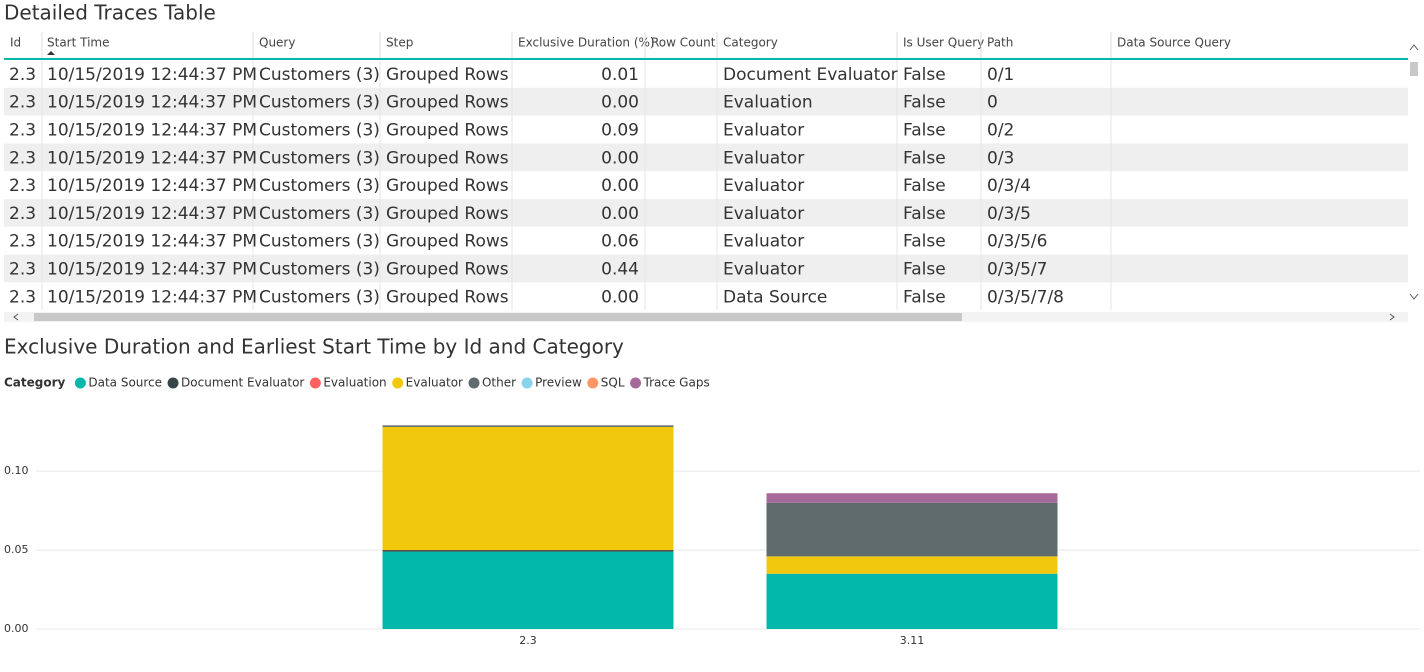 The width and height of the screenshot is (1424, 672). What do you see at coordinates (277, 43) in the screenshot?
I see `column-header: Query` at bounding box center [277, 43].